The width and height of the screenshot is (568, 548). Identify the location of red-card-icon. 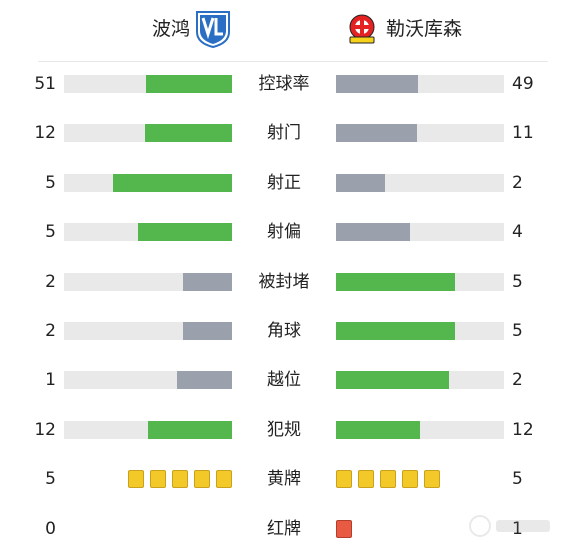
(344, 528).